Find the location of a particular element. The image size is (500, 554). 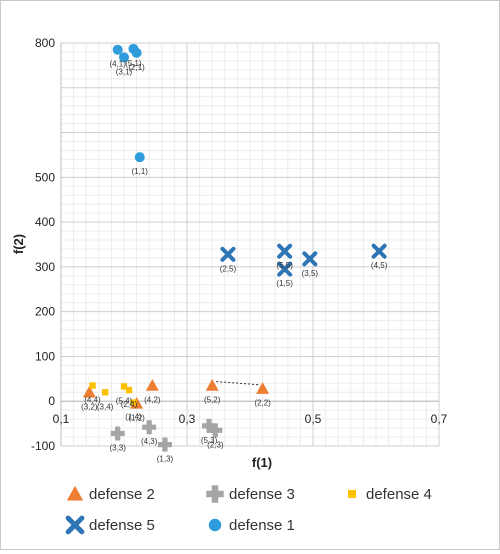

y-tick-label: 200 is located at coordinates (45, 312).